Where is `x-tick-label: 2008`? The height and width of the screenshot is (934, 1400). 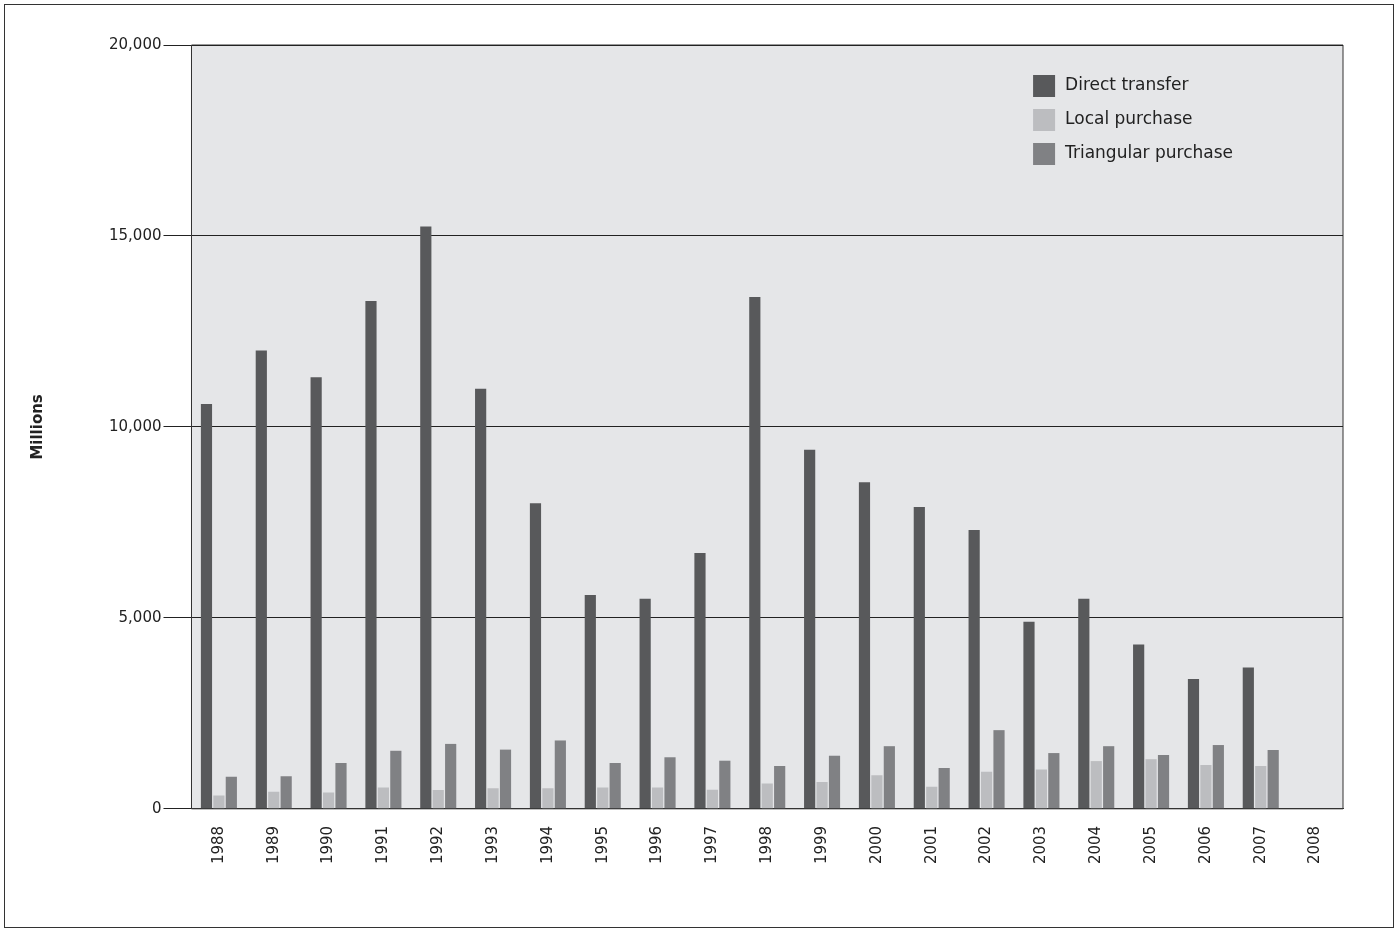
x-tick-label: 2008 is located at coordinates (1314, 845).